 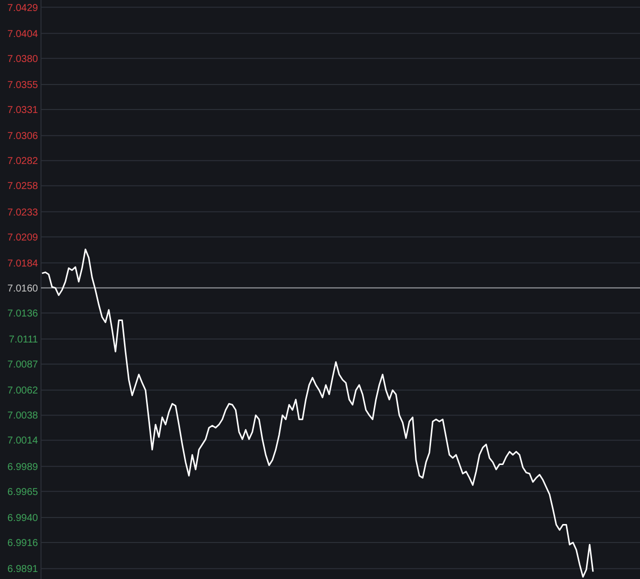 What do you see at coordinates (22, 59) in the screenshot?
I see `y-tick-label: 7.0380` at bounding box center [22, 59].